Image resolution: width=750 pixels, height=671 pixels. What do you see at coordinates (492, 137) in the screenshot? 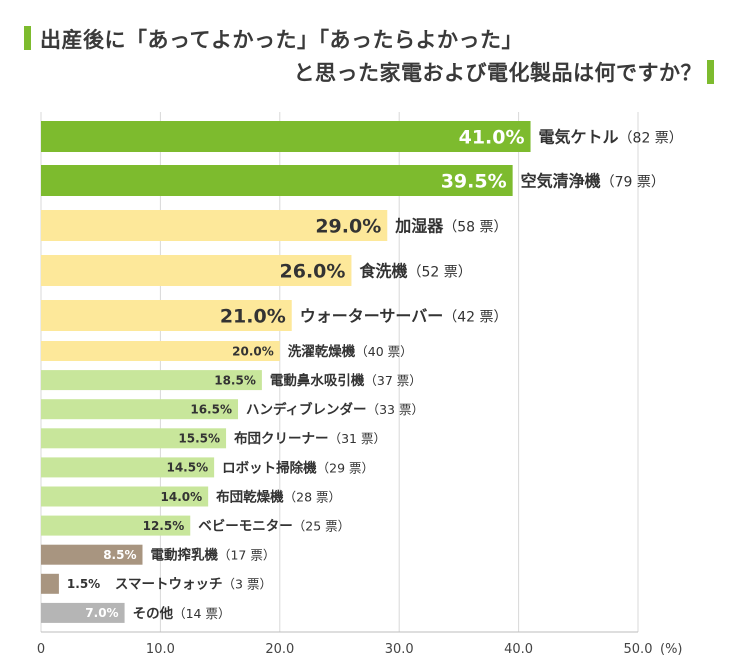
I see `bar-value-label-0: 41.0%` at bounding box center [492, 137].